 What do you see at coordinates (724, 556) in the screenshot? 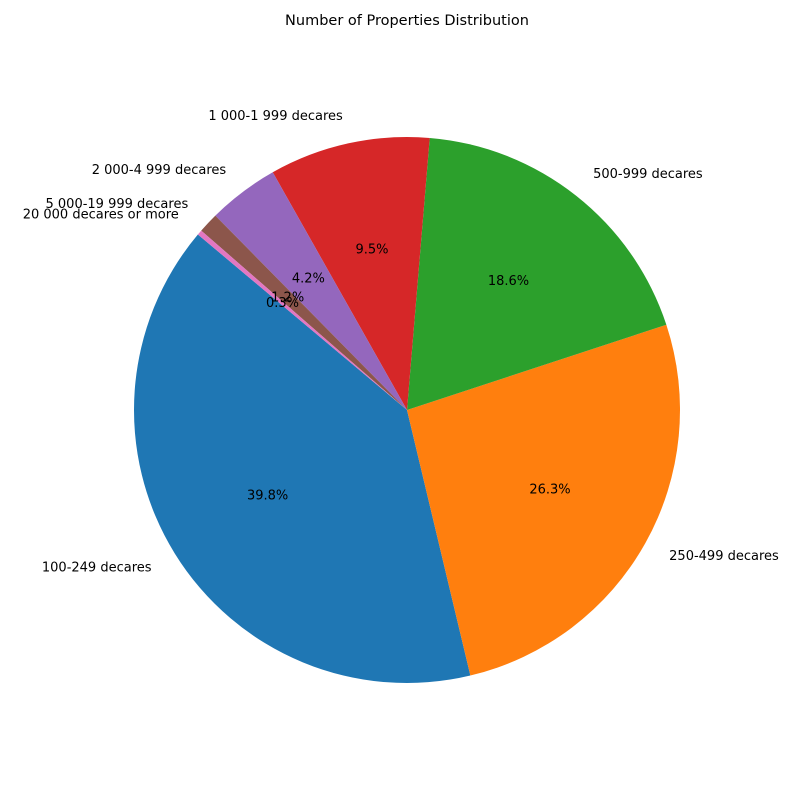
I see `slice-label-250-499-decares: 250-499 decares` at bounding box center [724, 556].